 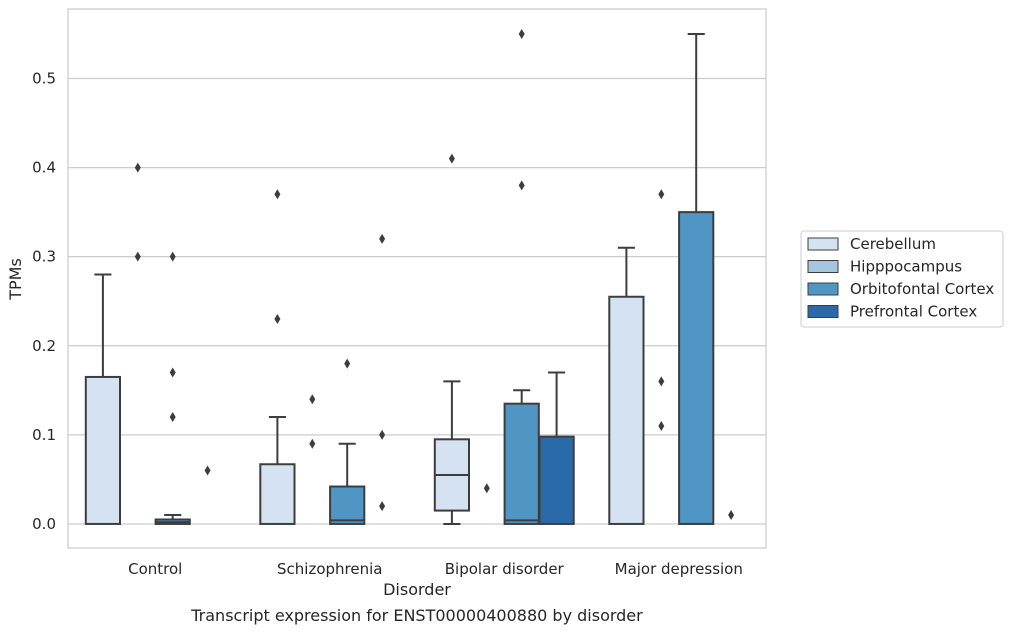 I want to click on x-tick-label: Control, so click(x=155, y=569).